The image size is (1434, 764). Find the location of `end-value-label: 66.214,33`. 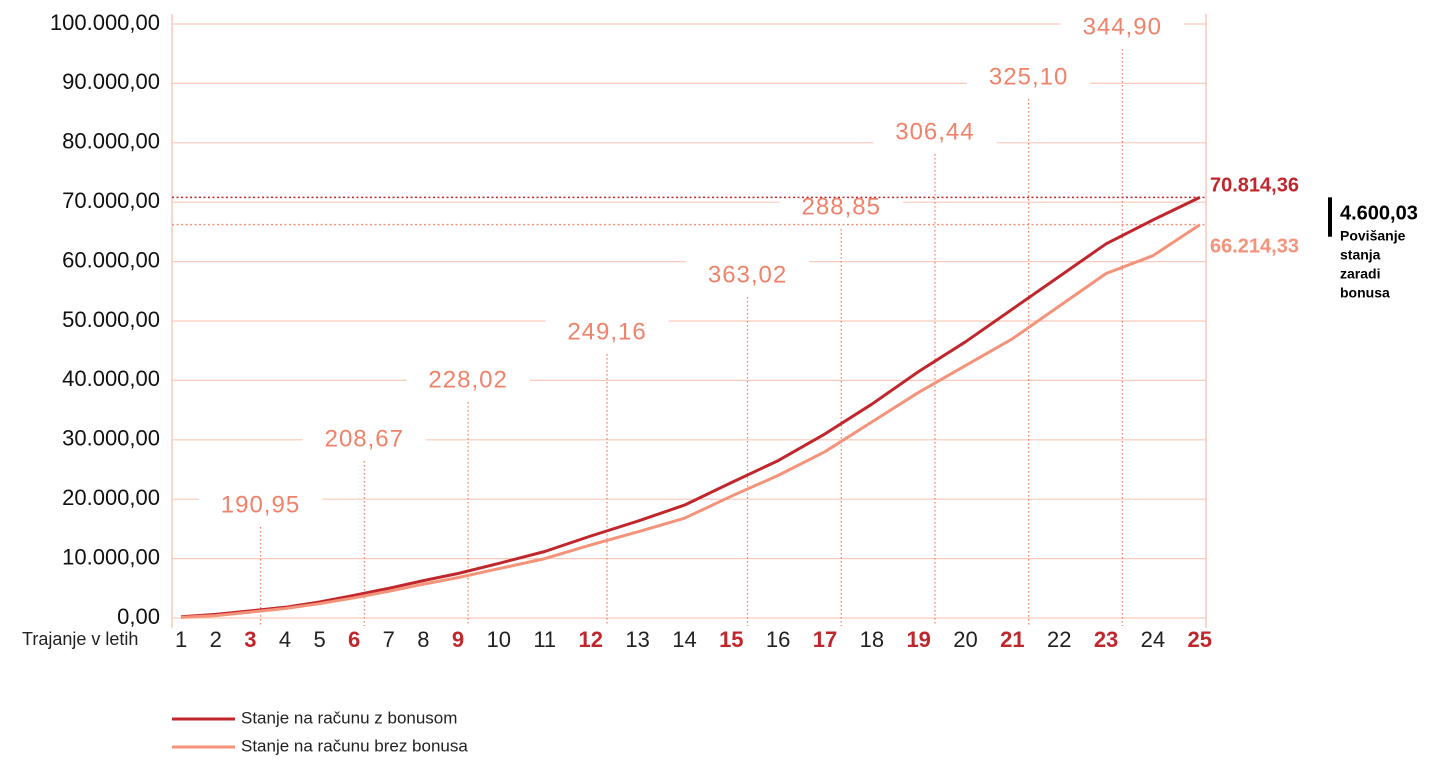

end-value-label: 66.214,33 is located at coordinates (1254, 246).